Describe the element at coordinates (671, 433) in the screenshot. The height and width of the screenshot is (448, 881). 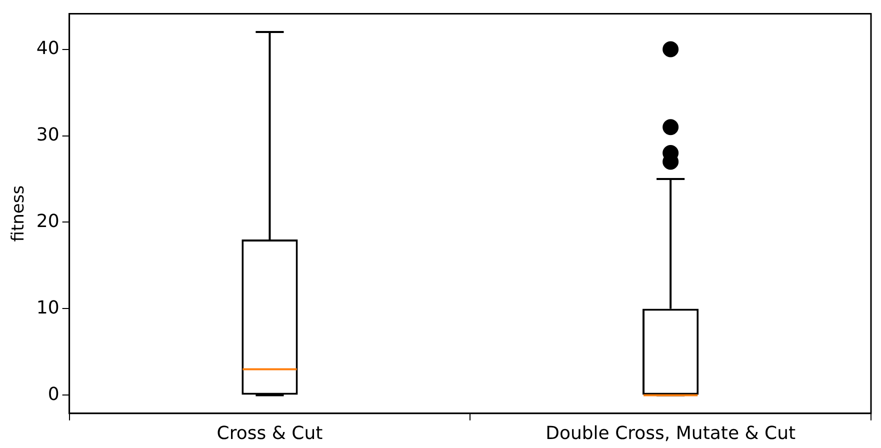
I see `x-tick-label: Double Cross, Mutate & Cut` at that location.